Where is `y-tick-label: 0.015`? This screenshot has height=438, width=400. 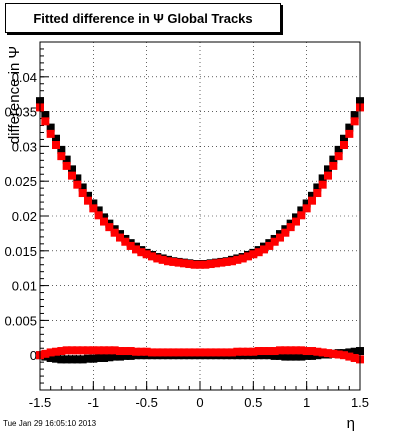
y-tick-label: 0.015 is located at coordinates (20, 251).